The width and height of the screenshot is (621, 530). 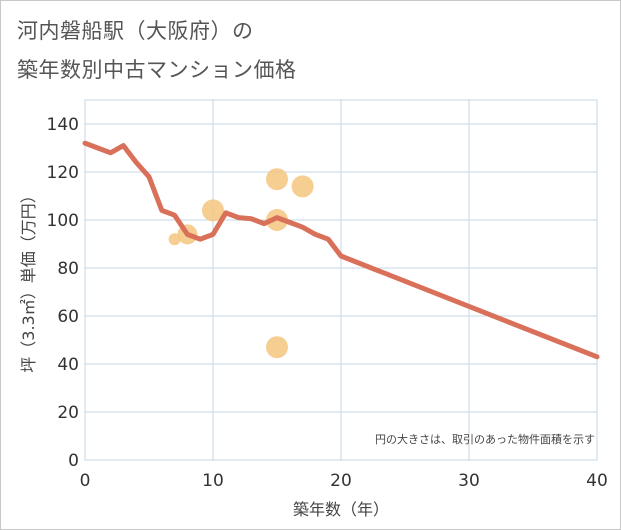 I want to click on y-tick-label: 60, so click(x=68, y=317).